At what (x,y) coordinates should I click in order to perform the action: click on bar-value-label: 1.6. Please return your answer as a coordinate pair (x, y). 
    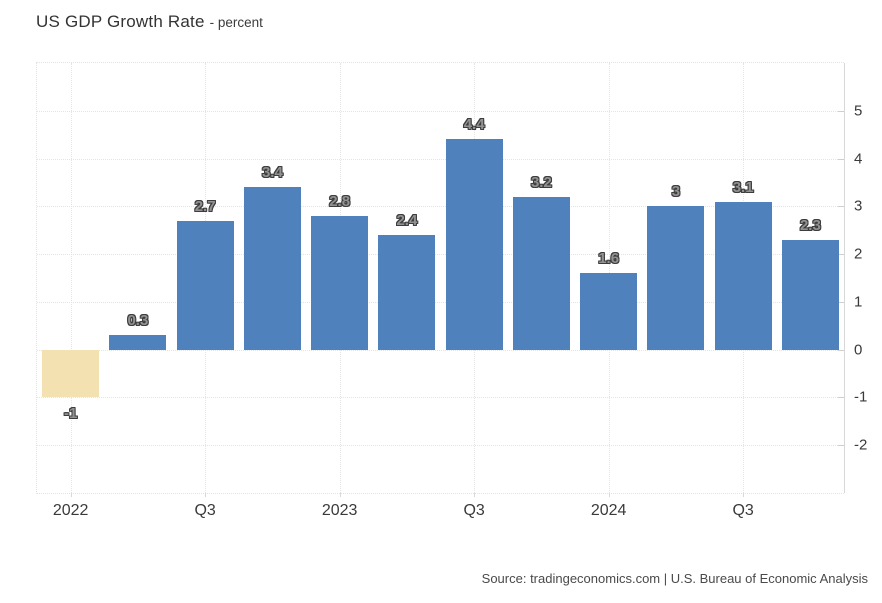
    Looking at the image, I should click on (609, 259).